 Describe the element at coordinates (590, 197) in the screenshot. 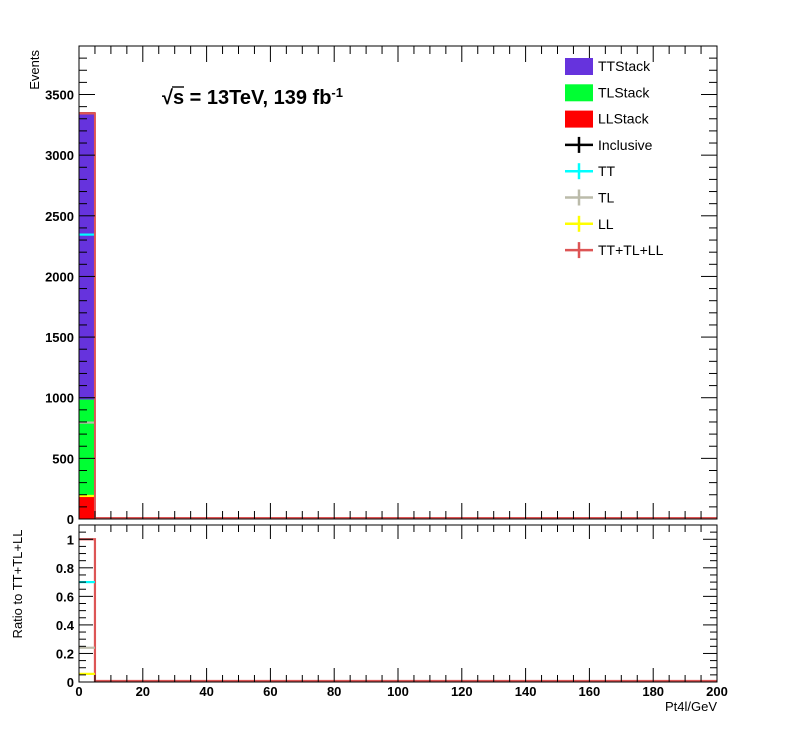

I see `legend-entry-tl: TL` at that location.